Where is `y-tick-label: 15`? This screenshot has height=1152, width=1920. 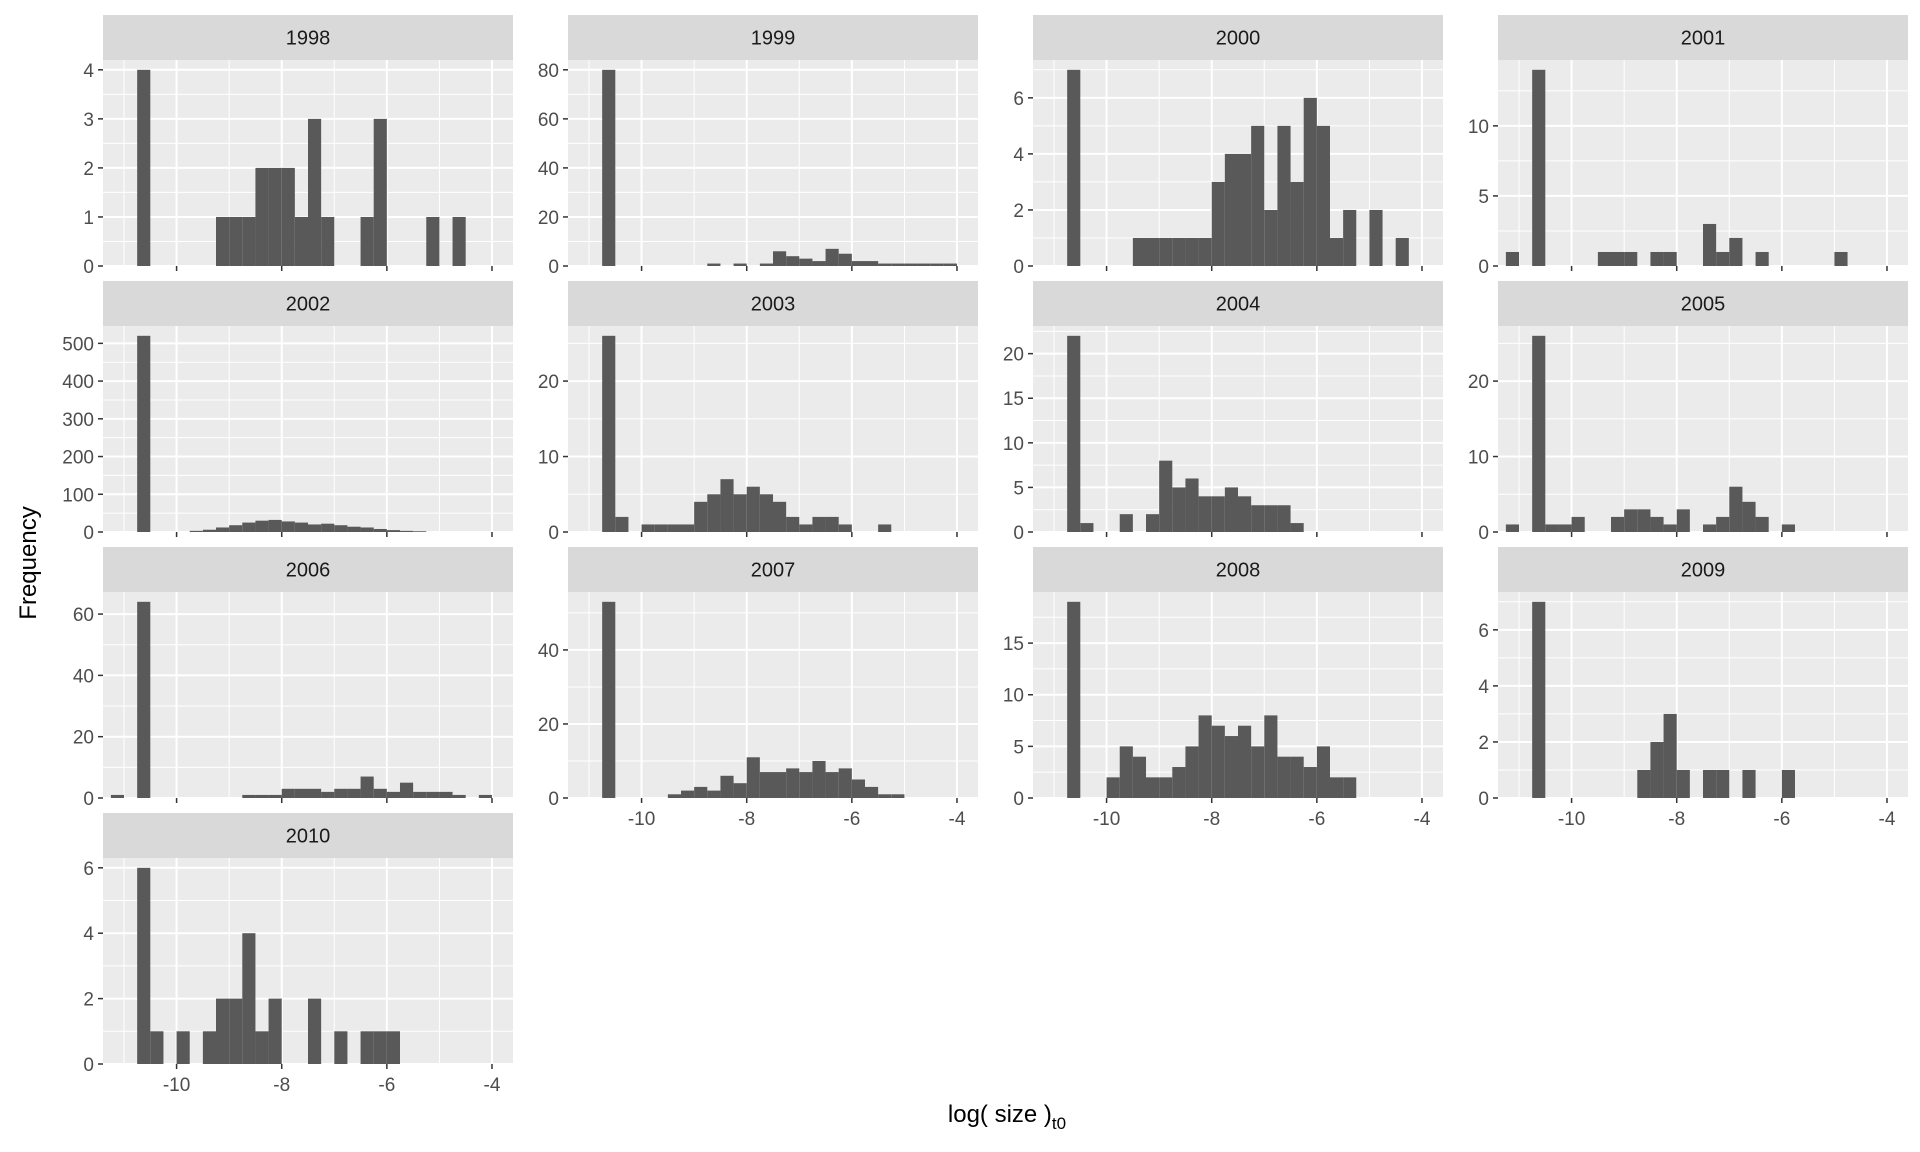 y-tick-label: 15 is located at coordinates (1013, 399).